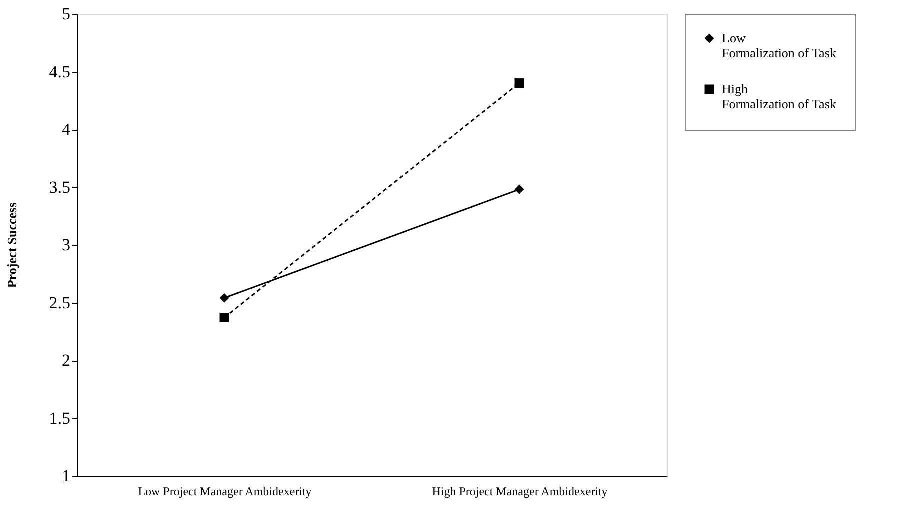 The height and width of the screenshot is (527, 920). I want to click on x-tick-label: High Project Manager Ambidexerity, so click(520, 491).